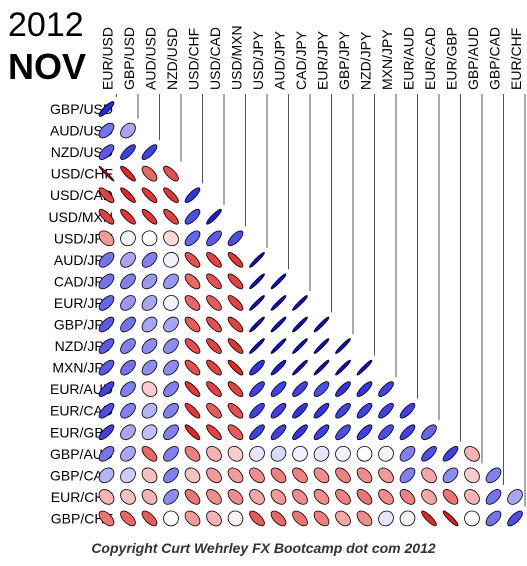  I want to click on row-label: GBP/AUD, so click(81, 454).